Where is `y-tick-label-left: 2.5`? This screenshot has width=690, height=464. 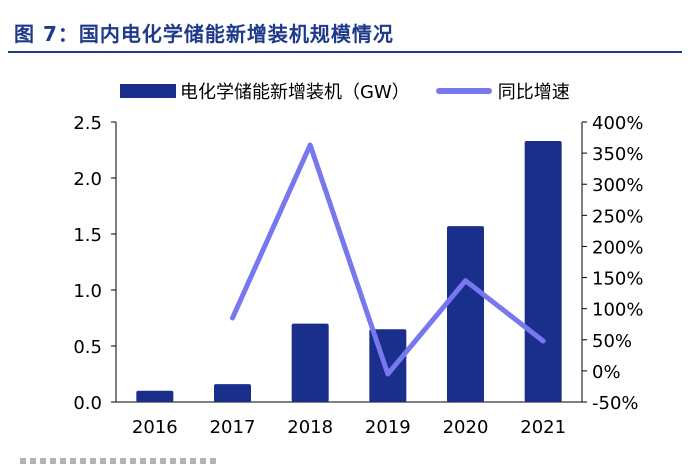 y-tick-label-left: 2.5 is located at coordinates (87, 123).